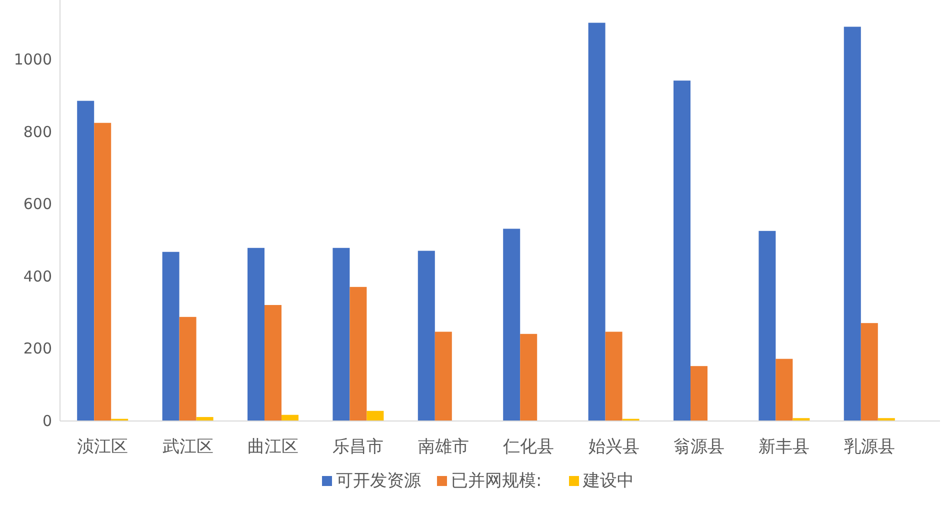  What do you see at coordinates (358, 447) in the screenshot?
I see `x-tick-label: 乐昌市` at bounding box center [358, 447].